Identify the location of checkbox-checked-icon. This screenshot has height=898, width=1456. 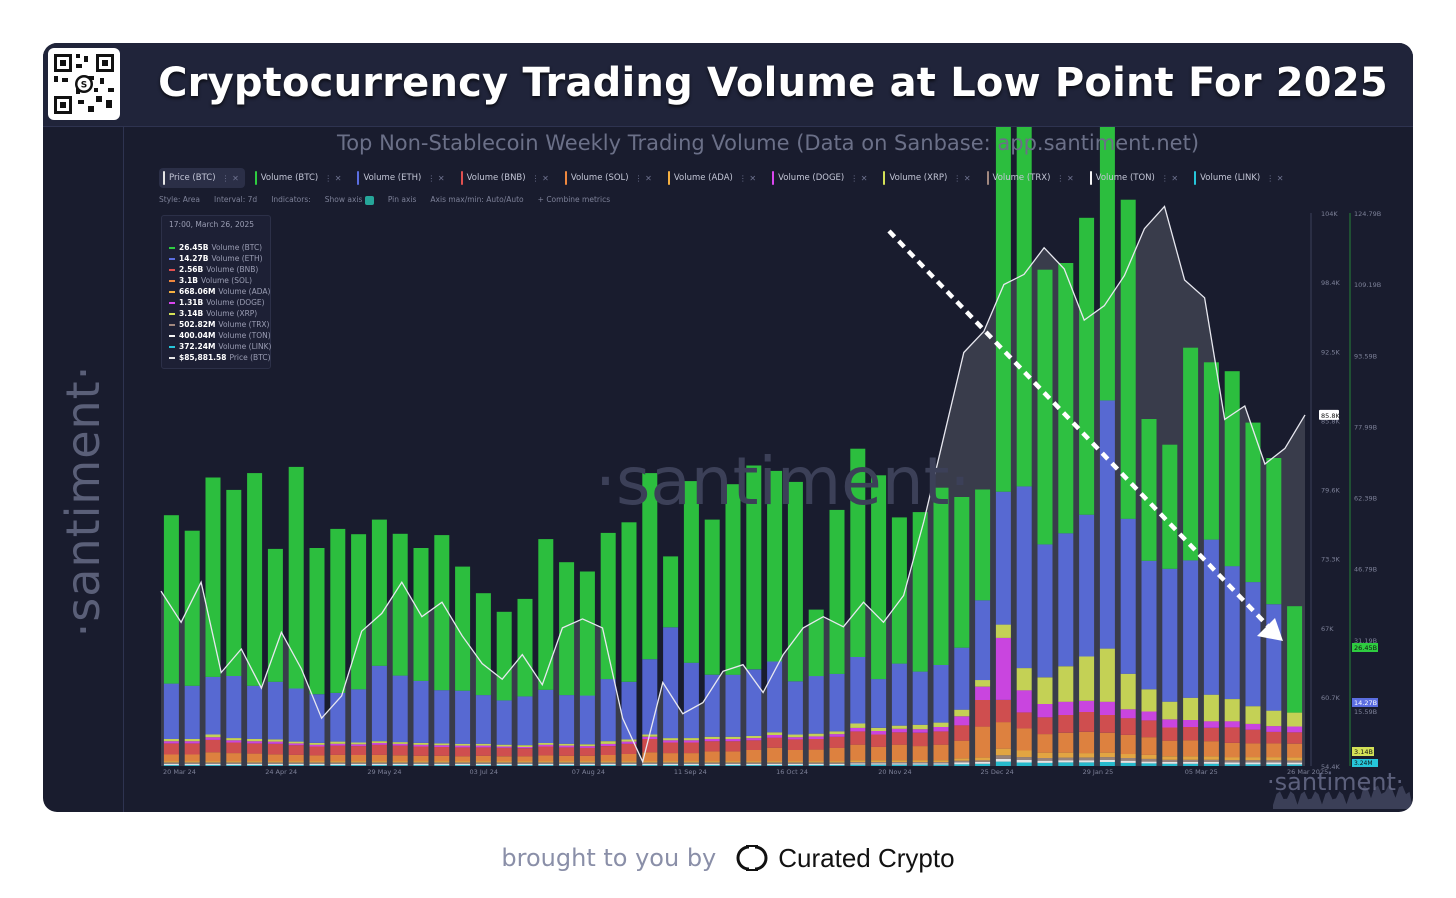
(369, 200).